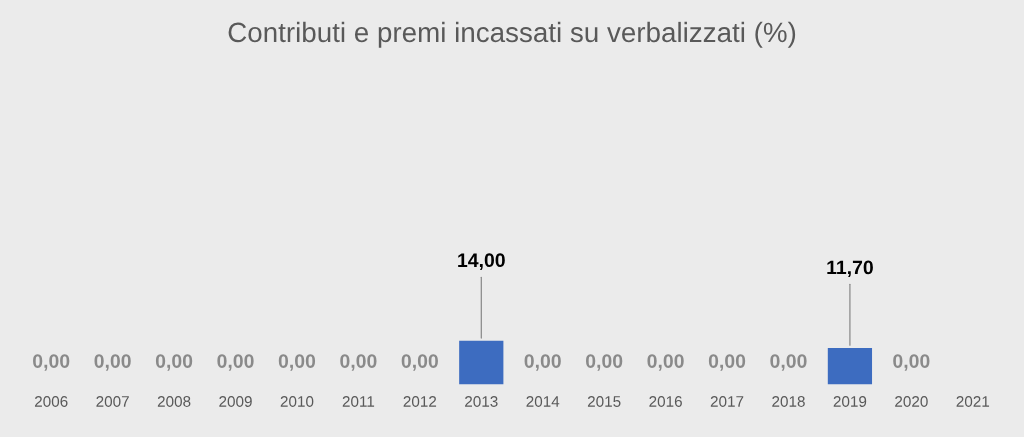 This screenshot has height=437, width=1024. I want to click on x-tick-label: 2009, so click(235, 401).